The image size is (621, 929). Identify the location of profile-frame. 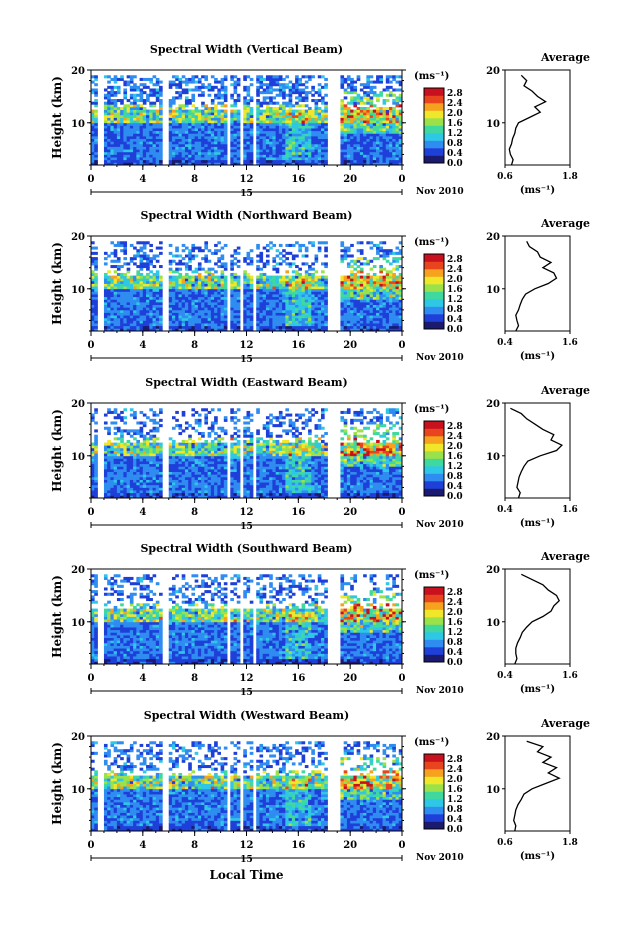
(537, 283).